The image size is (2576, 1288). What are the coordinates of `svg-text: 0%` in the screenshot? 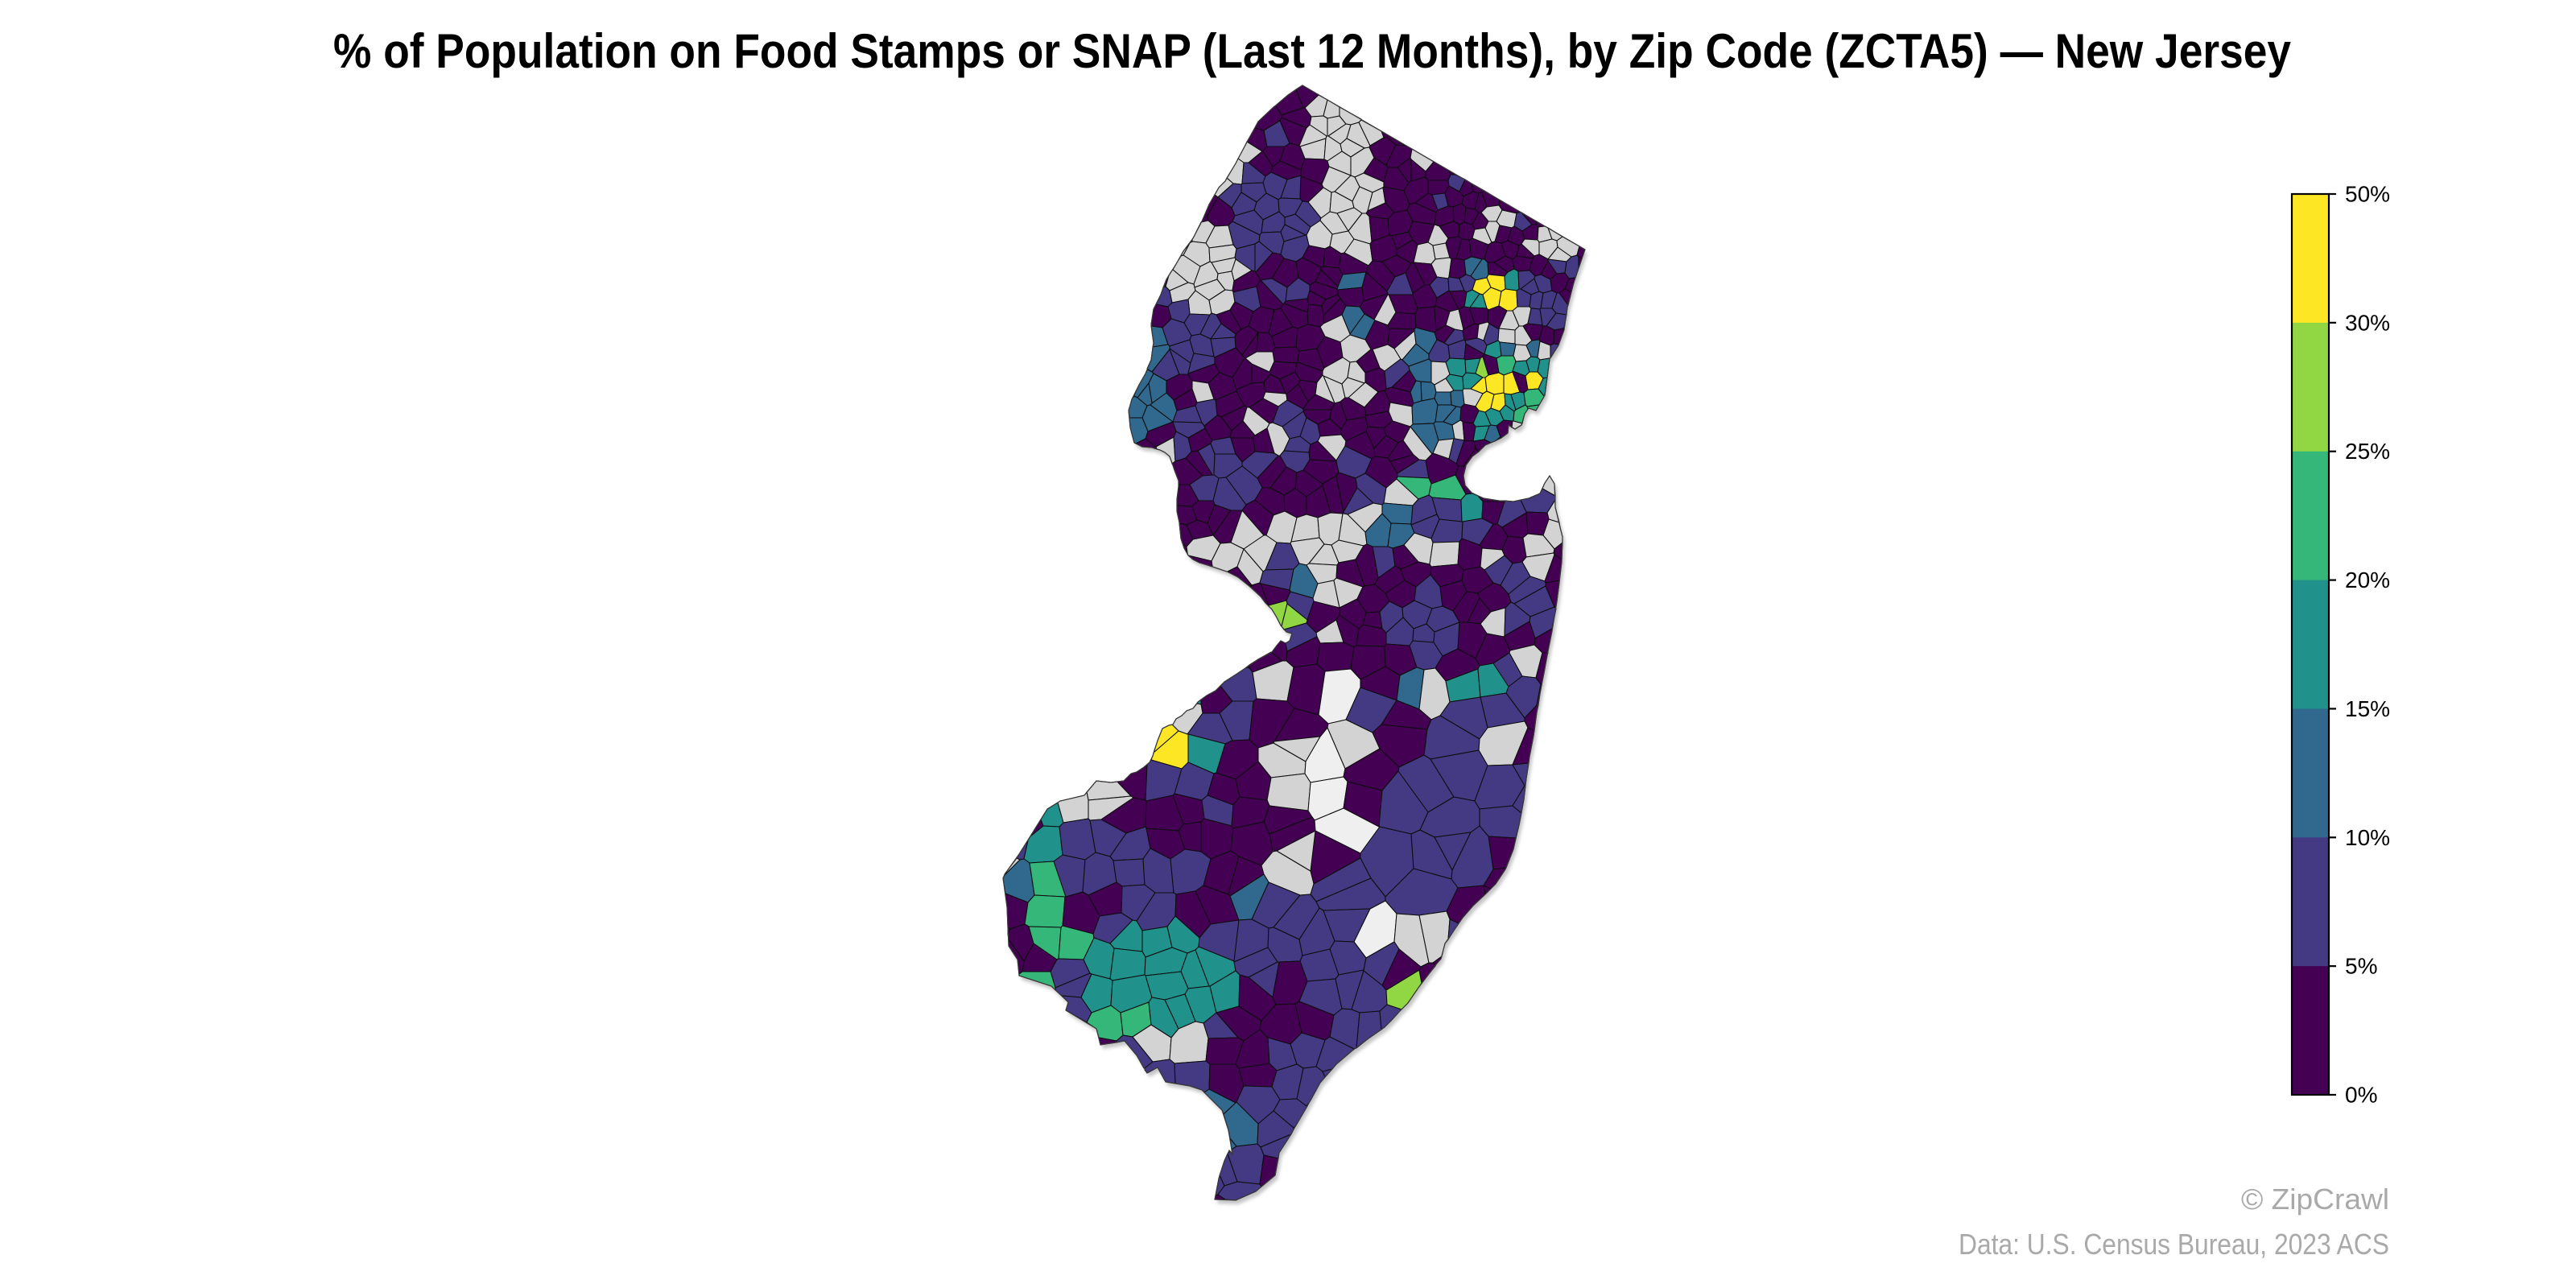 It's located at (2361, 1095).